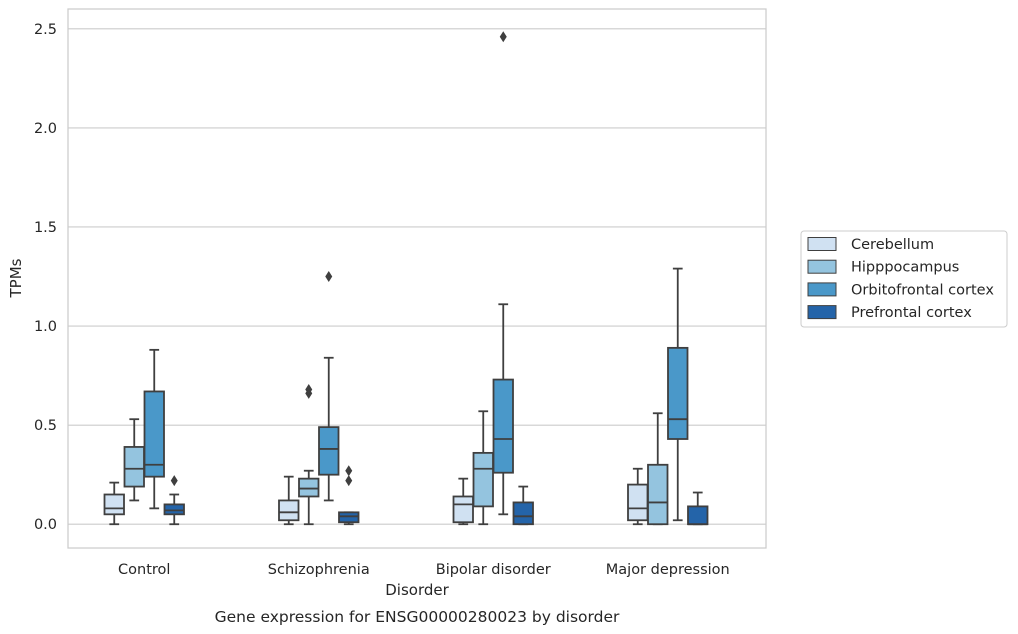 This screenshot has height=634, width=1018. I want to click on y-tick-labels: 0.0 0.5 1.0 1.5 2.0 2.5, so click(45, 277).